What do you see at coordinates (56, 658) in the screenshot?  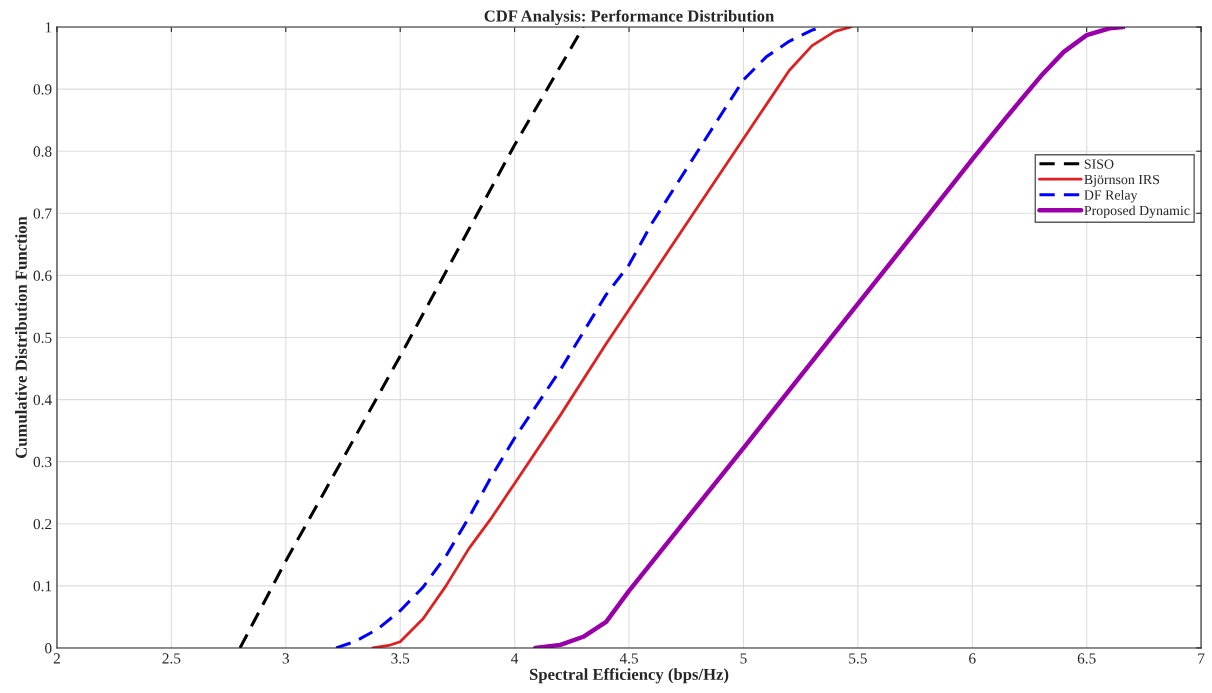 I see `x-tick-label: 2` at bounding box center [56, 658].